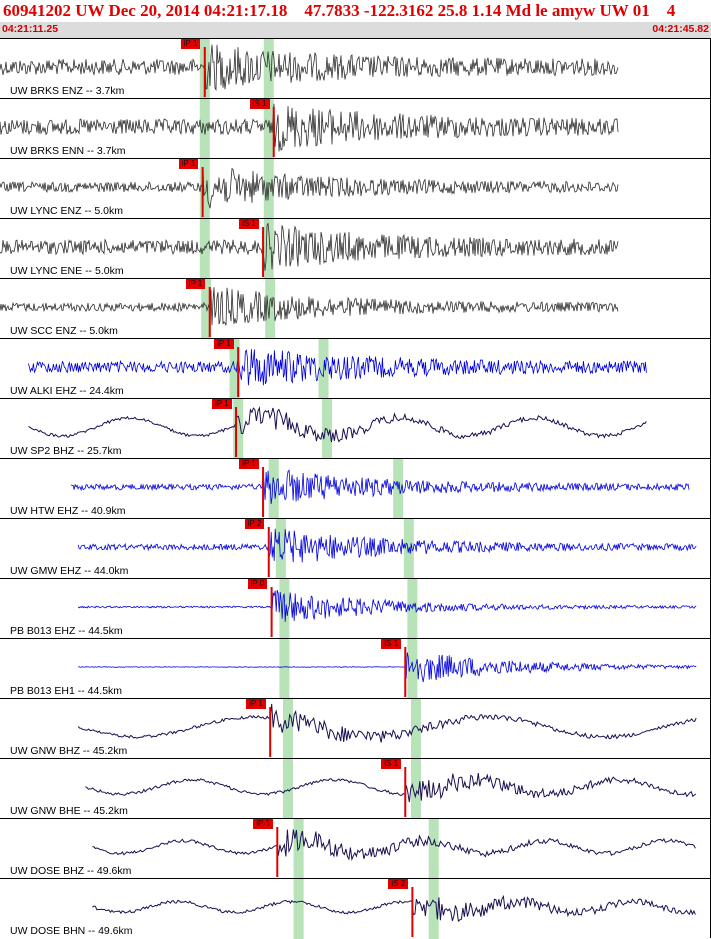 This screenshot has width=711, height=939. I want to click on channel-label: UW LYNC ENZ -- 5.0km, so click(66, 211).